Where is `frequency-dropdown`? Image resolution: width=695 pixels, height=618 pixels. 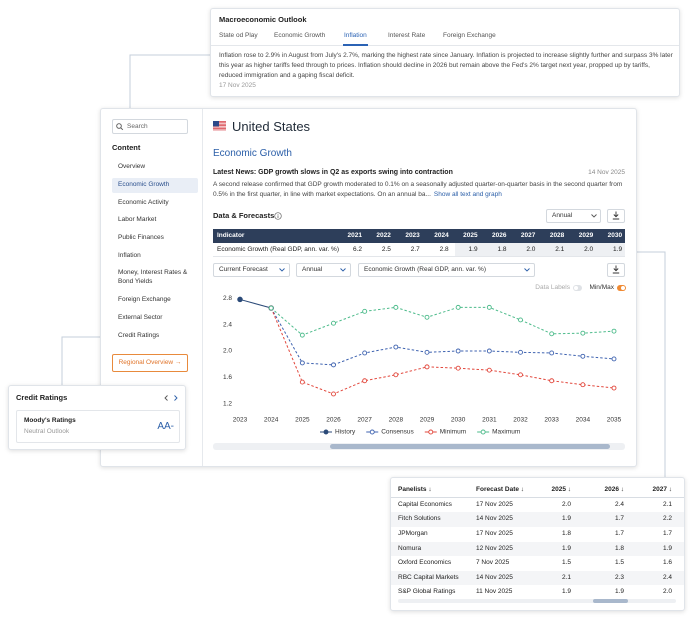 frequency-dropdown is located at coordinates (573, 216).